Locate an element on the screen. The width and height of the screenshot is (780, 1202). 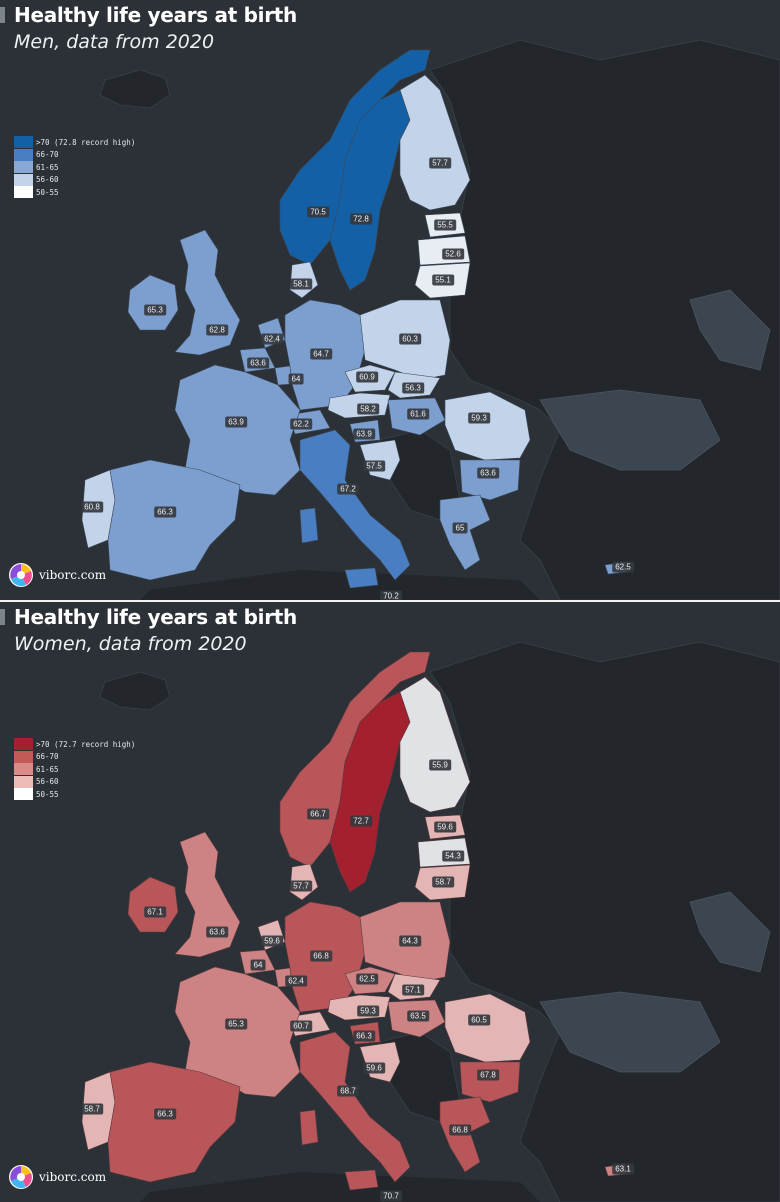
legend-item: >70 (72.7 record high) is located at coordinates (74, 744).